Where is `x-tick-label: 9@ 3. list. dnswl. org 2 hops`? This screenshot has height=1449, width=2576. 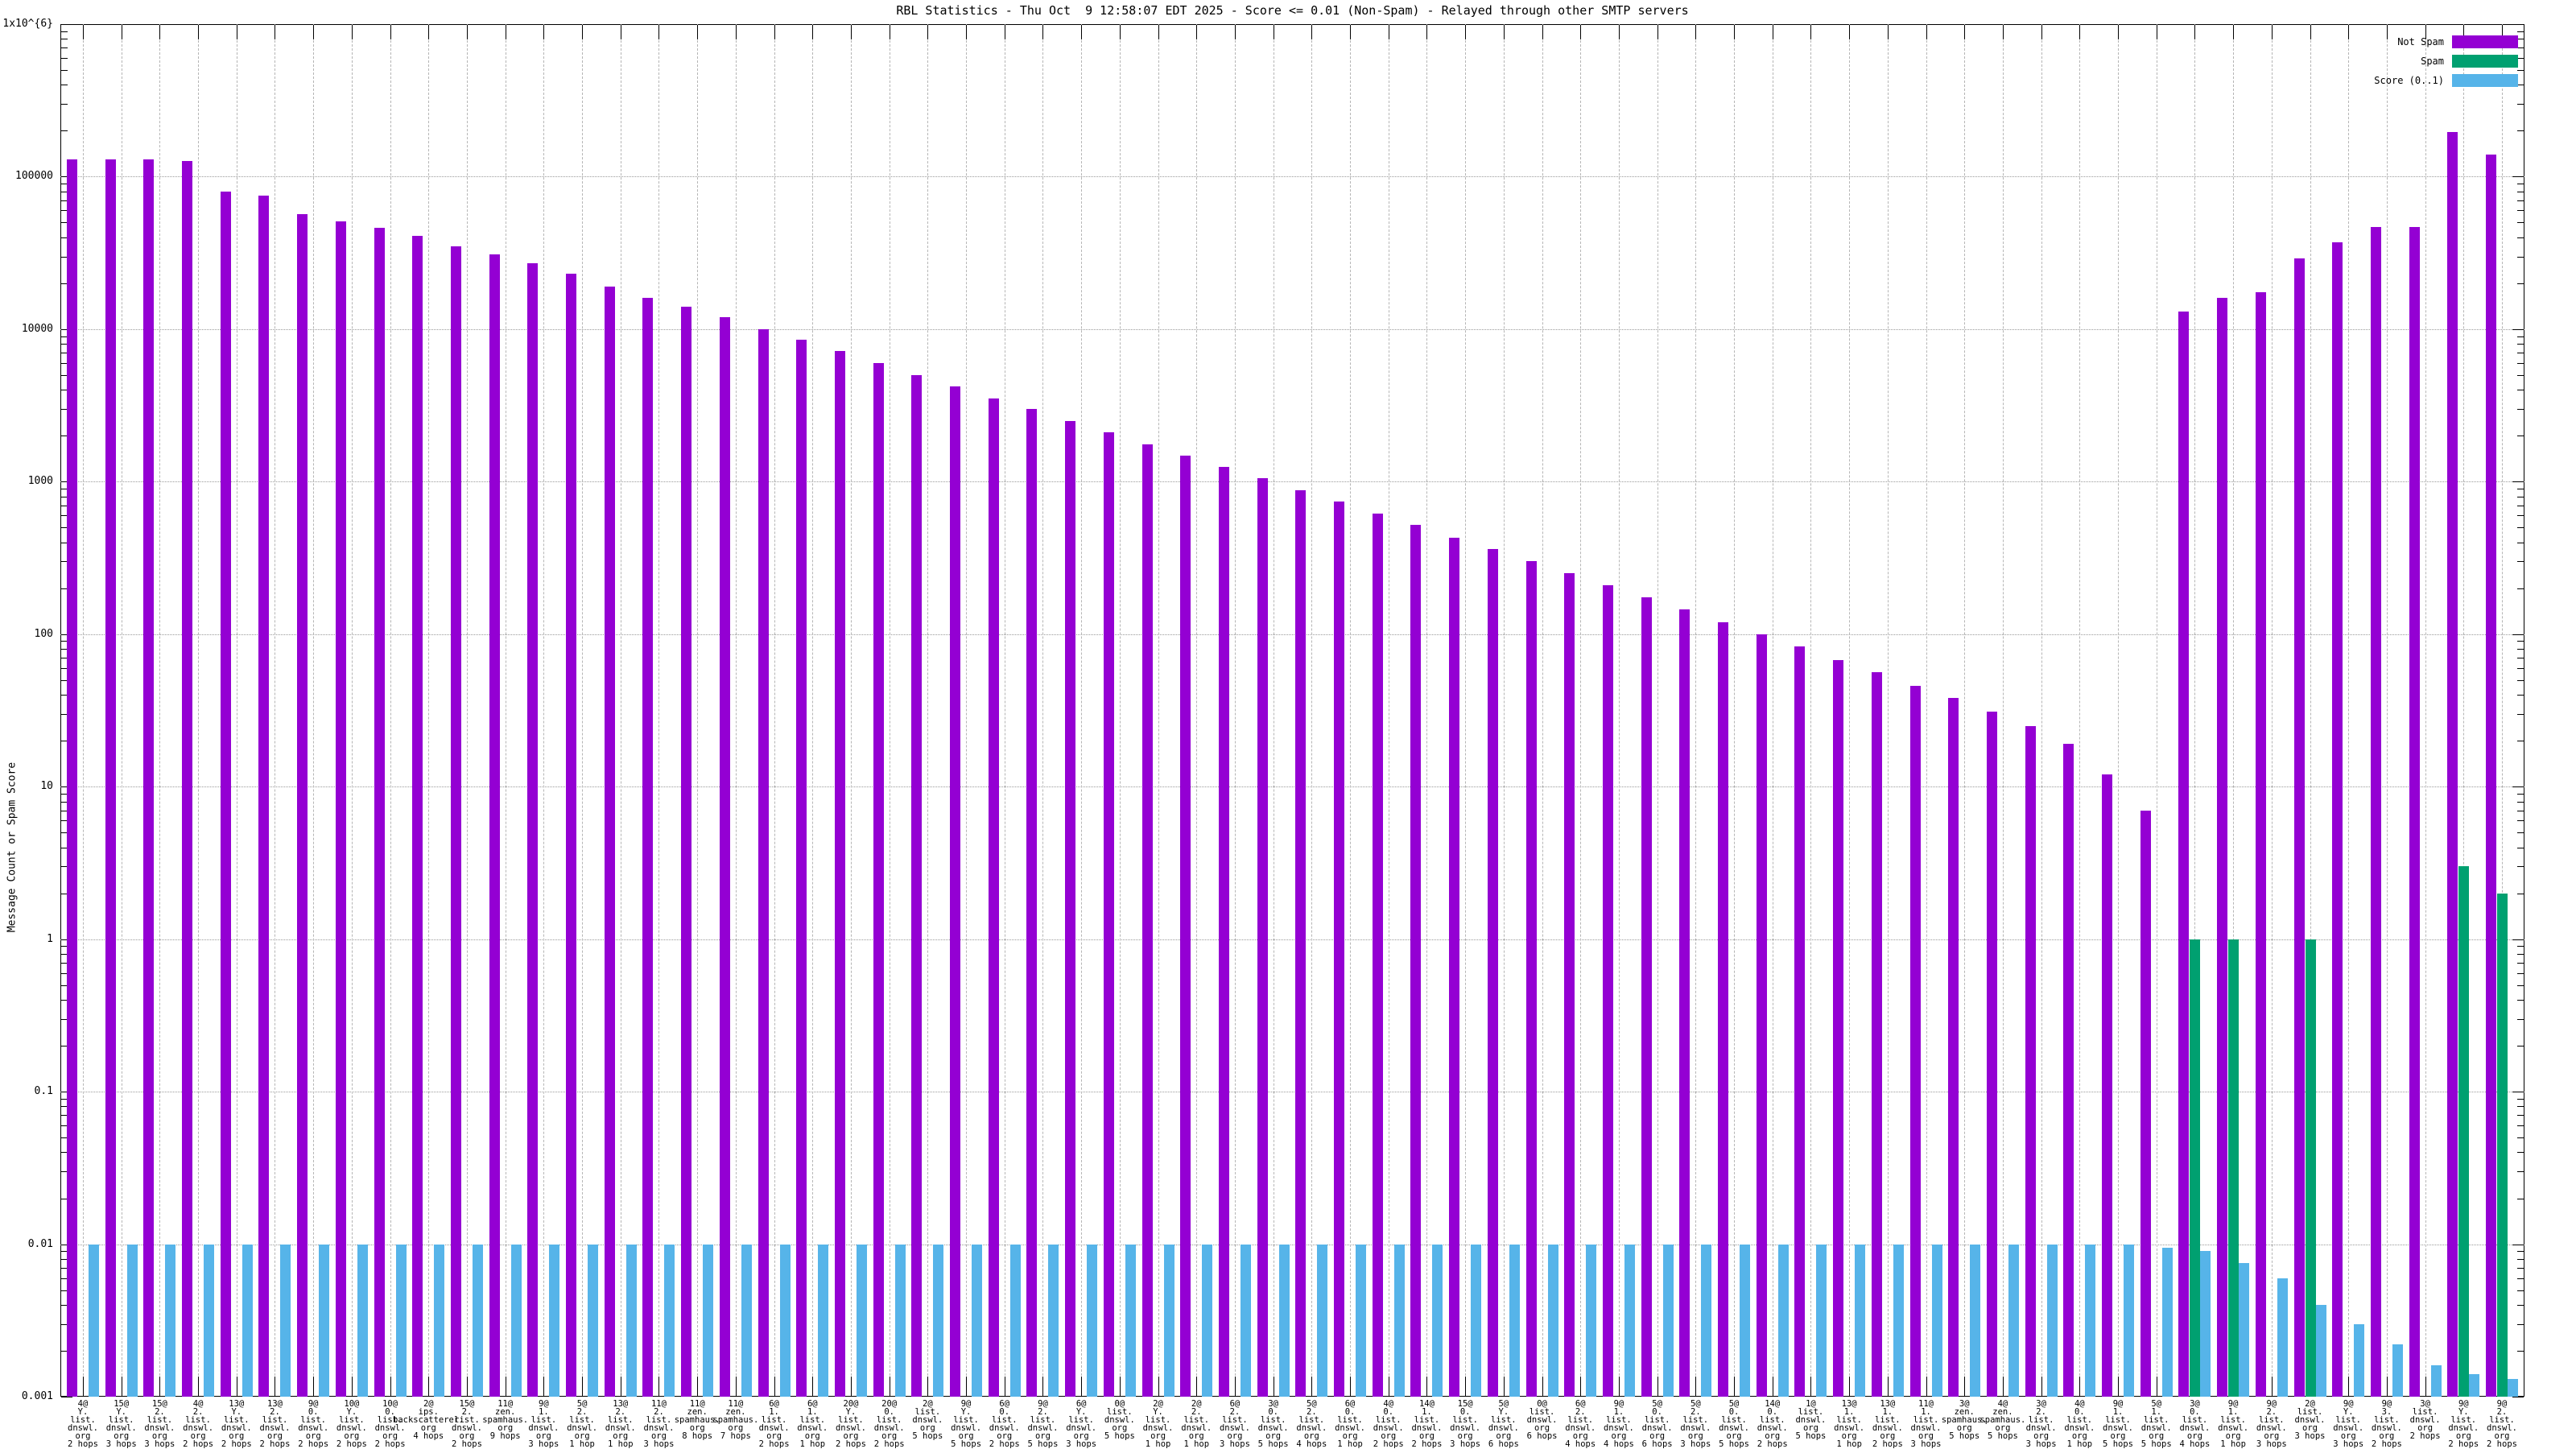 x-tick-label: 9@ 3. list. dnswl. org 2 hops is located at coordinates (2386, 1424).